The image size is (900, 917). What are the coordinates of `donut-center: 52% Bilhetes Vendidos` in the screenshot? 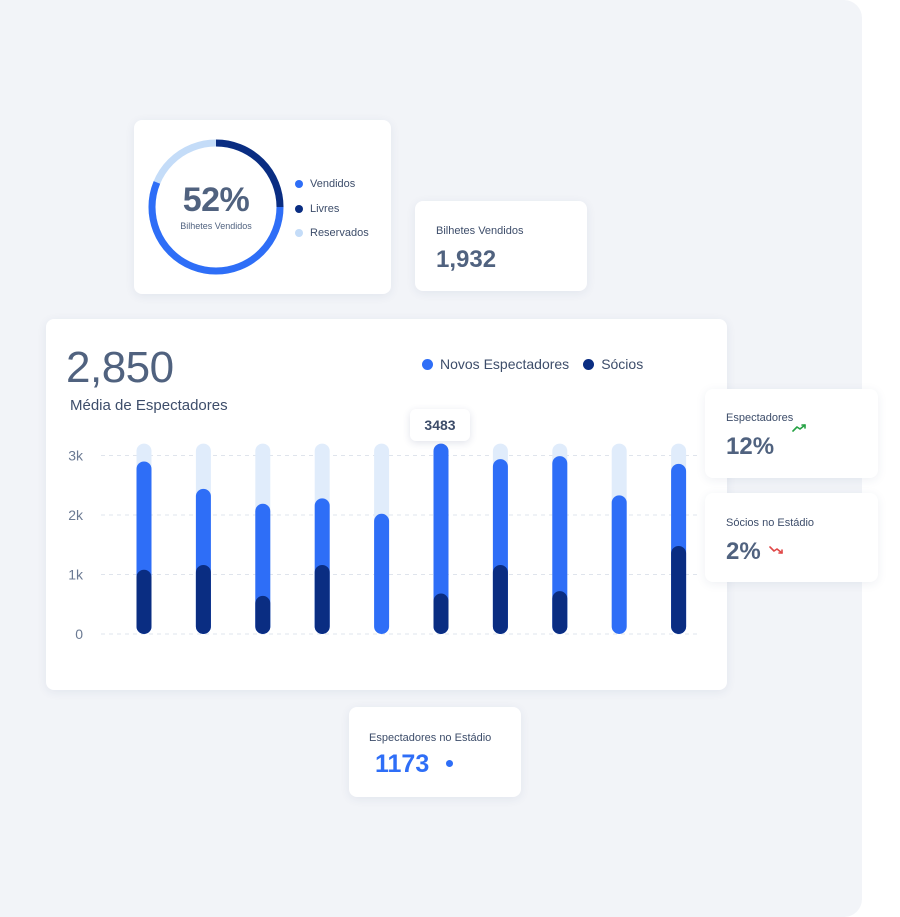 It's located at (216, 207).